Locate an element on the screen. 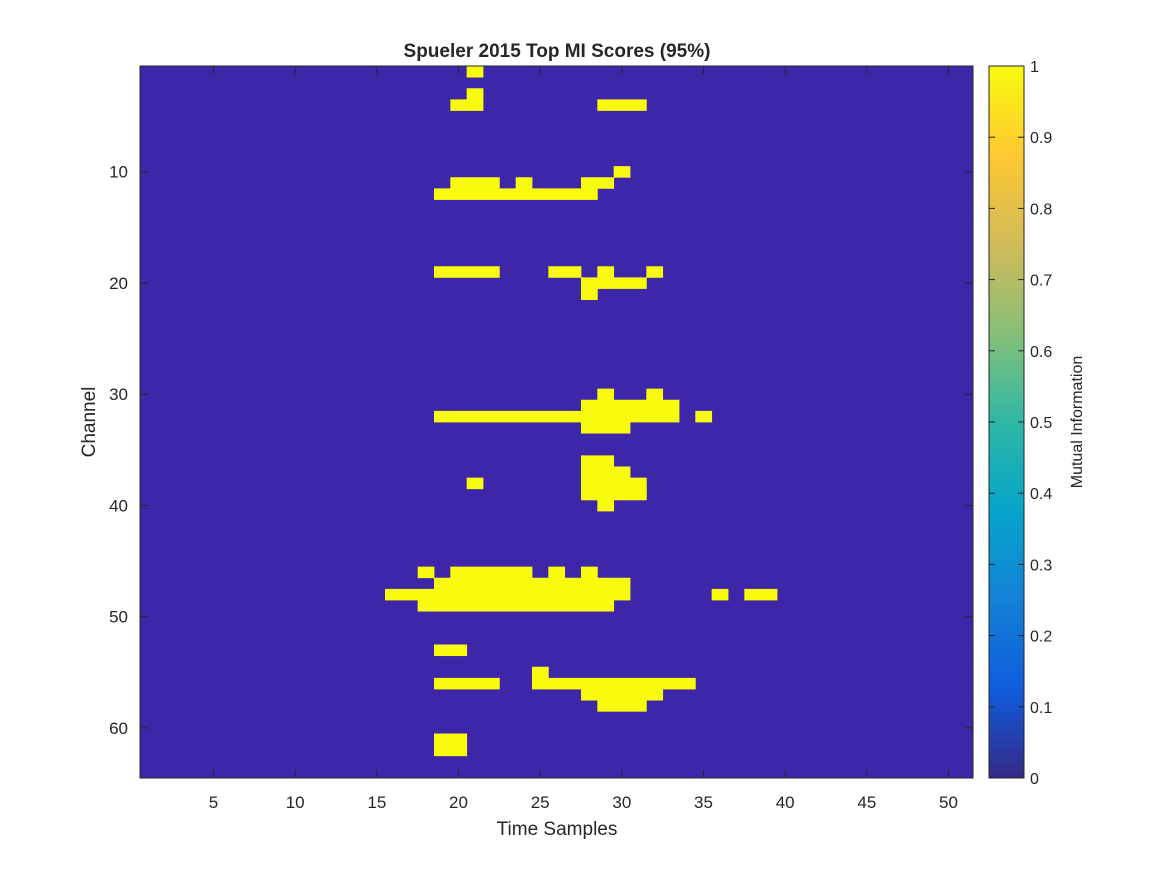  colorbar-tick-label: 0.8 is located at coordinates (1041, 209).